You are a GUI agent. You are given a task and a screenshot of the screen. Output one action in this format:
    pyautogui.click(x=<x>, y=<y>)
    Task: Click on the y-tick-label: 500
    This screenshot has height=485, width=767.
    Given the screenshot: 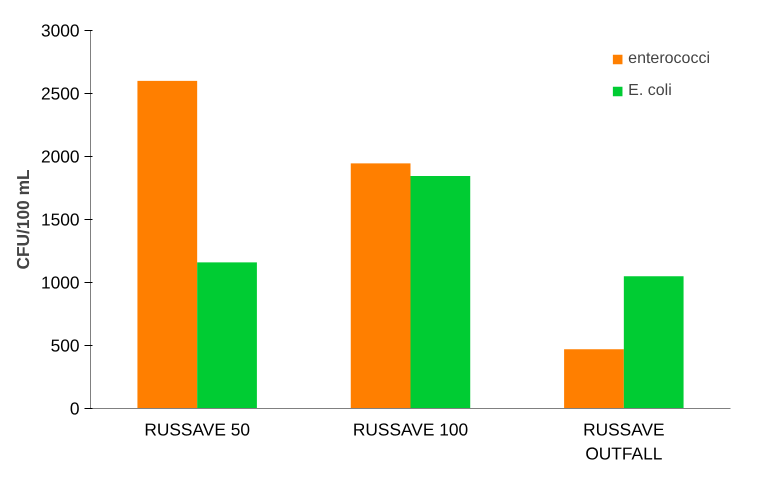 What is the action you would take?
    pyautogui.click(x=65, y=346)
    